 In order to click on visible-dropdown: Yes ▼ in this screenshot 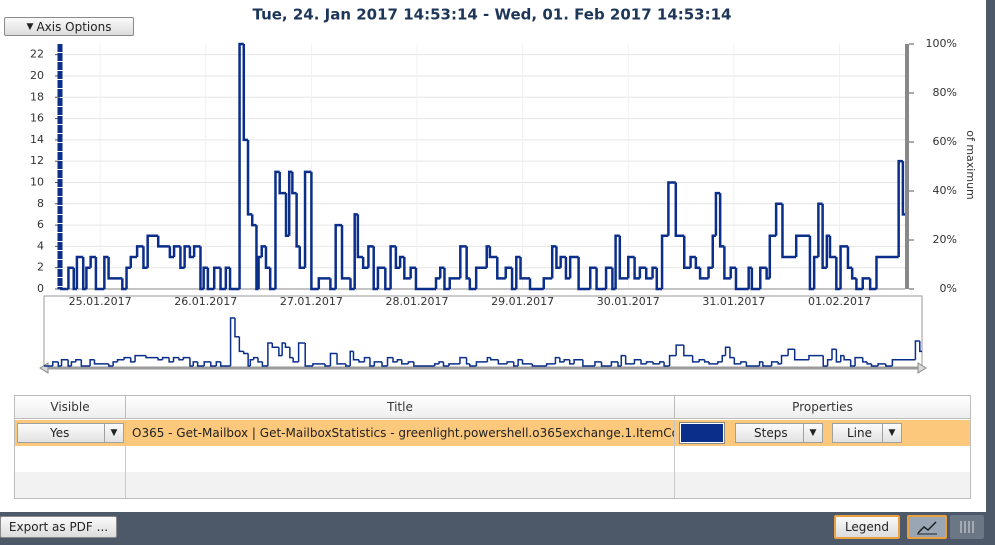, I will do `click(70, 433)`.